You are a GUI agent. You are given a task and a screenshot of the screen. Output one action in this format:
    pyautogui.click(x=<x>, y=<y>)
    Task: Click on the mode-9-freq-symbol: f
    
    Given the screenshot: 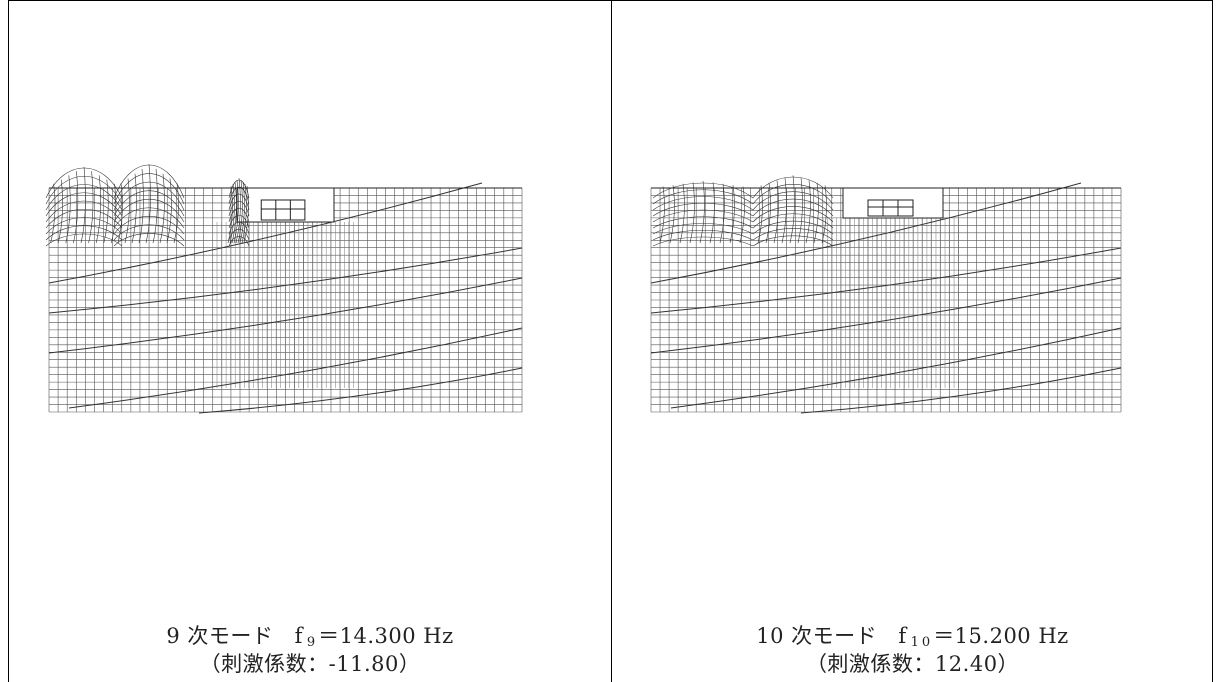 What is the action you would take?
    pyautogui.click(x=298, y=636)
    